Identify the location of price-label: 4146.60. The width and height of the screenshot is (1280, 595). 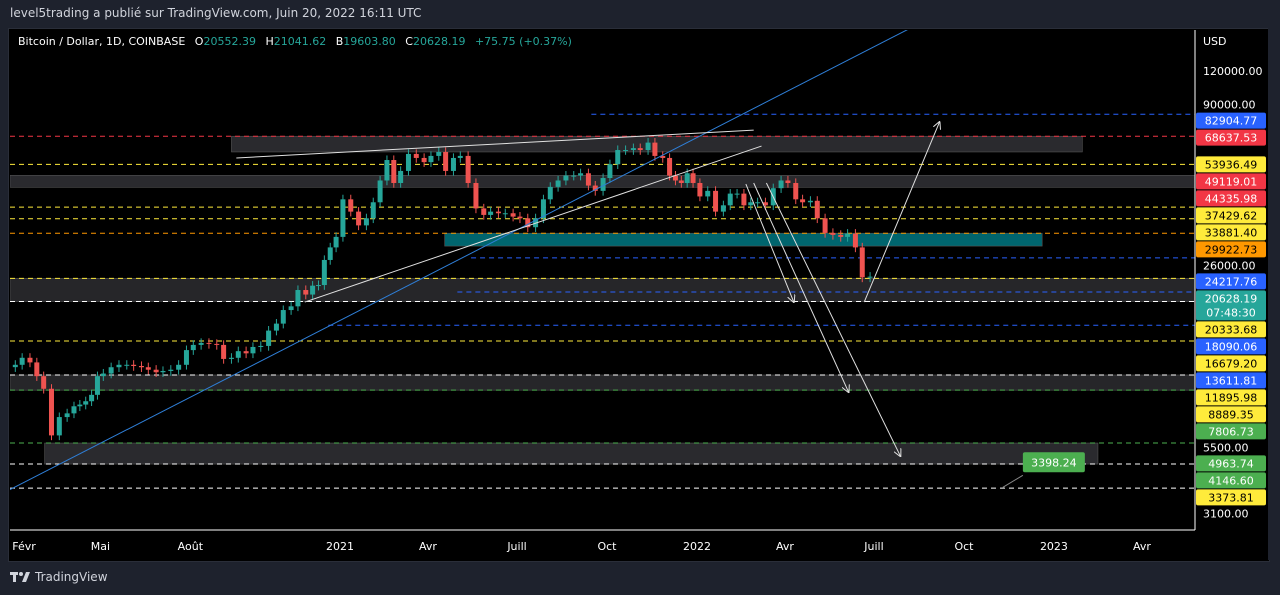
(1231, 480).